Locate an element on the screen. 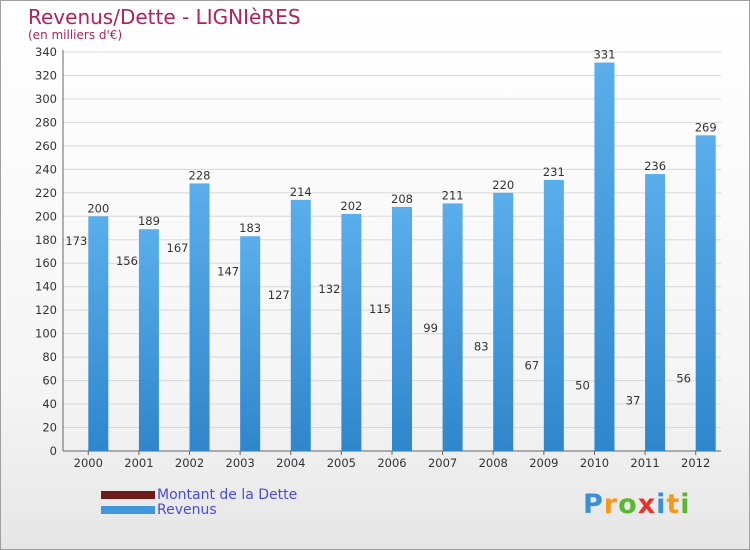 The width and height of the screenshot is (750, 550). debt-value-label: 132 is located at coordinates (329, 289).